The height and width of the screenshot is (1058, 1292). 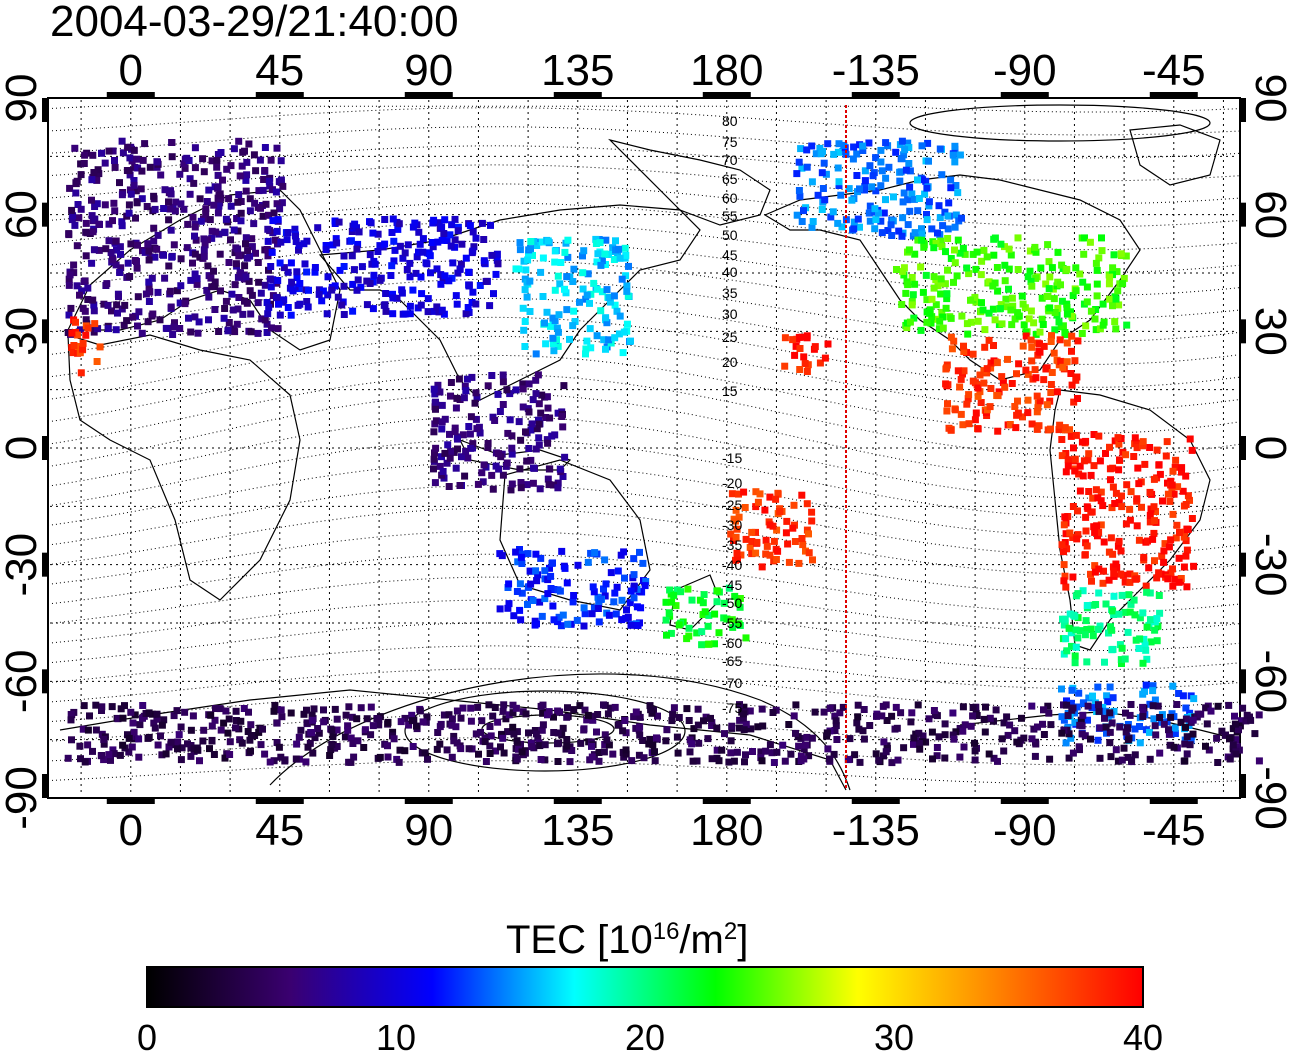 I want to click on x-tick-label-bottom: 135, so click(x=577, y=830).